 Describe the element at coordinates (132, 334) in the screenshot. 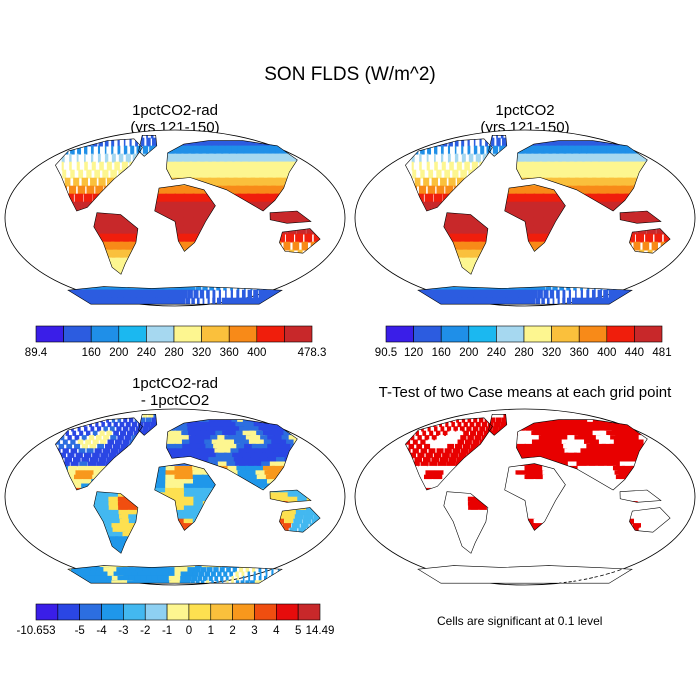

I see `panel-1-colorbar-box` at that location.